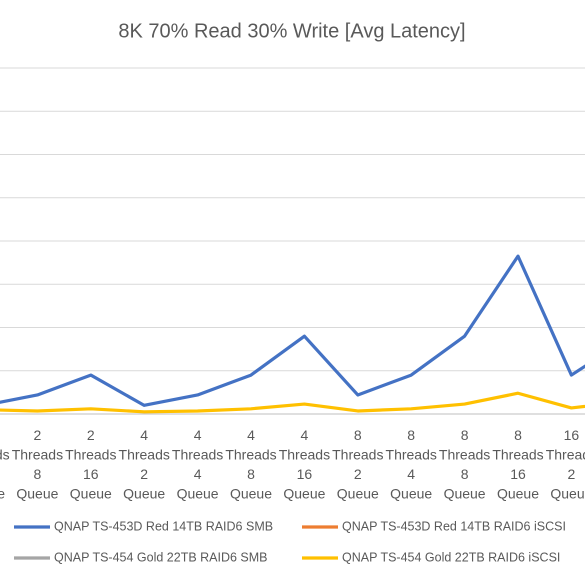 The width and height of the screenshot is (585, 585). I want to click on x-tick-label: 2 Threads 16 Queue, so click(90, 464).